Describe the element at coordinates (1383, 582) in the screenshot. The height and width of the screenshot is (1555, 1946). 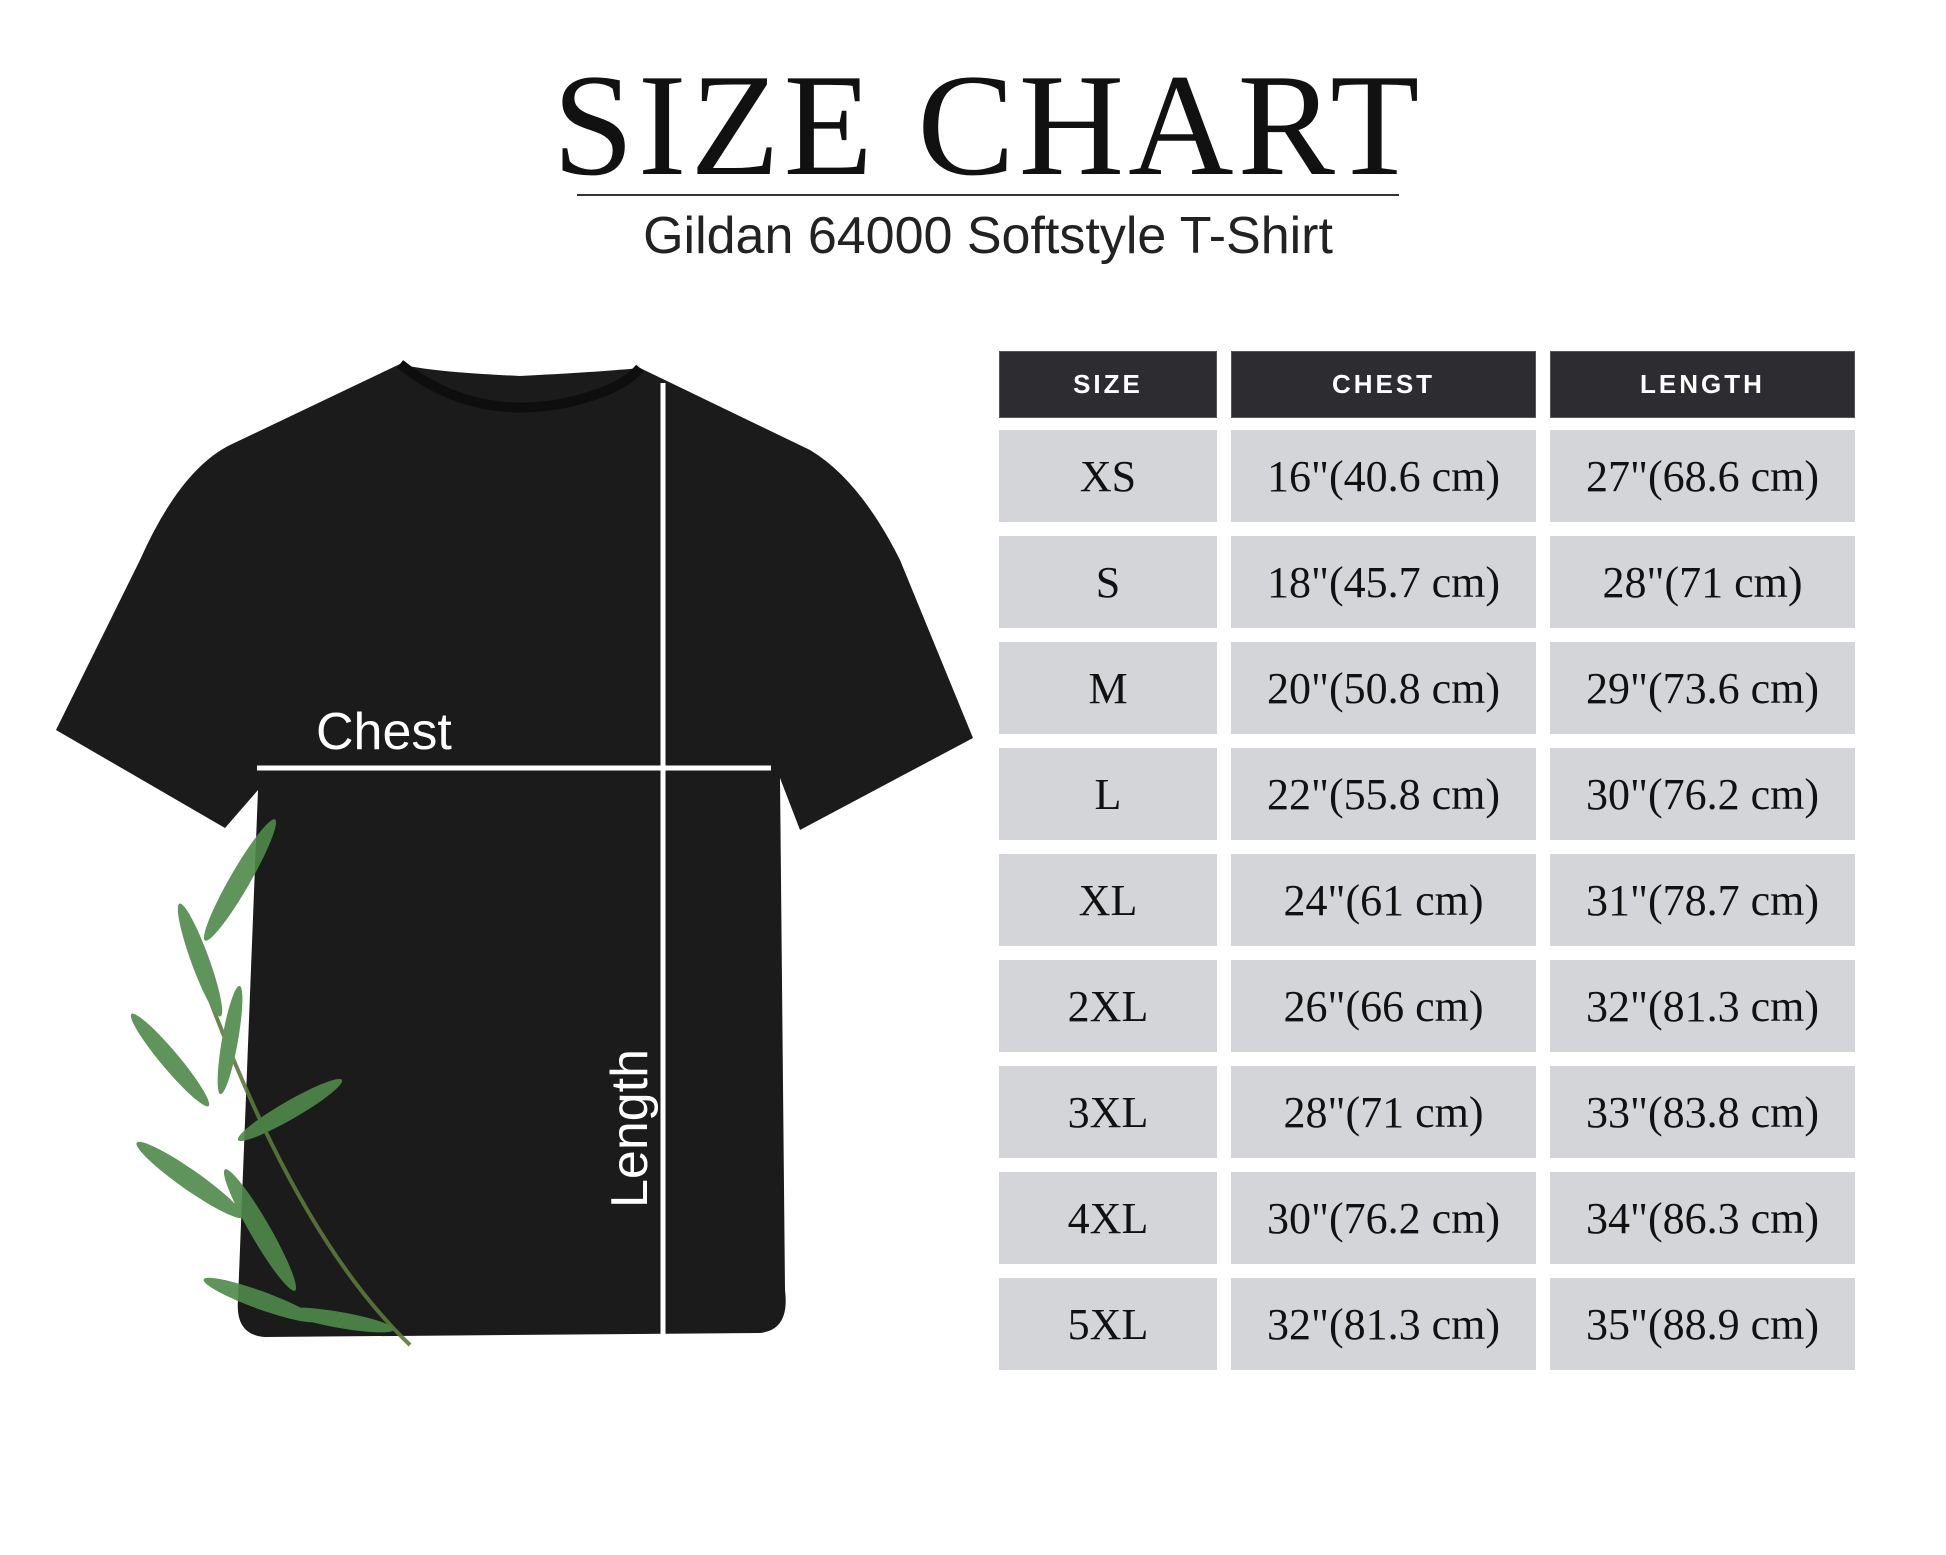
I see `chest-cell: 18"(45.7 cm)` at that location.